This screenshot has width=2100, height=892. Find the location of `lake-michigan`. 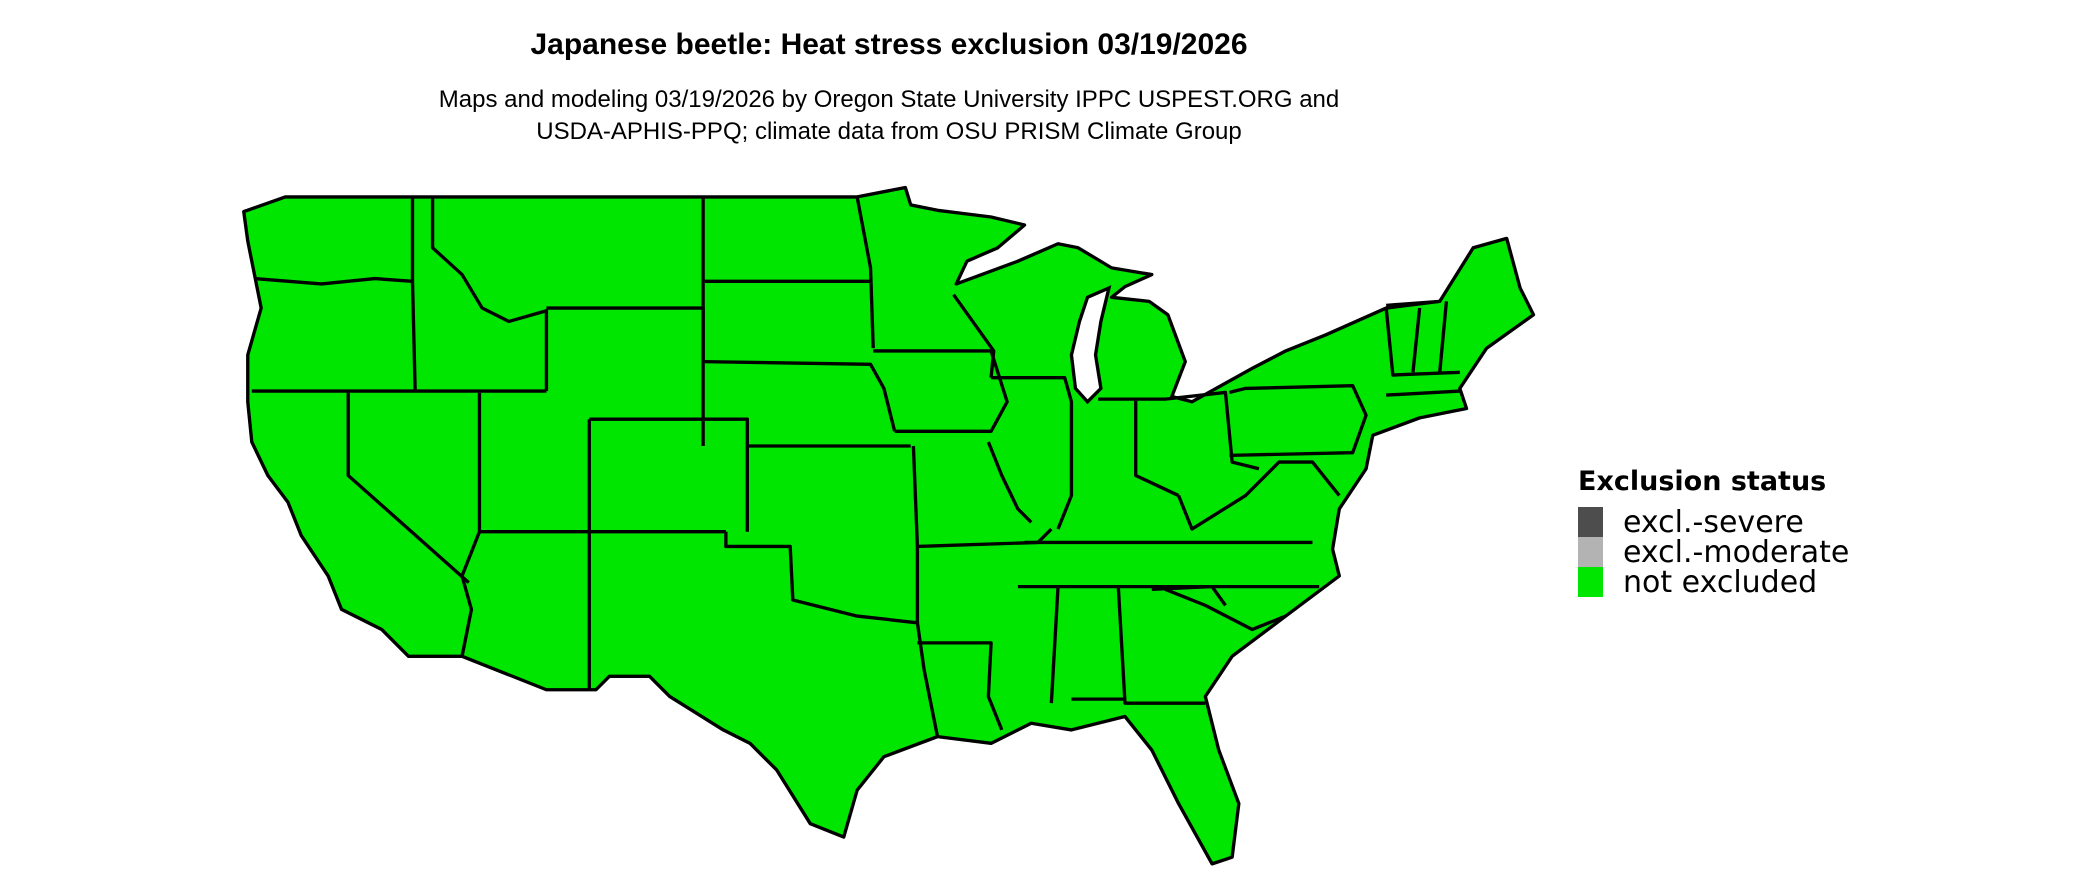

lake-michigan is located at coordinates (1090, 345).